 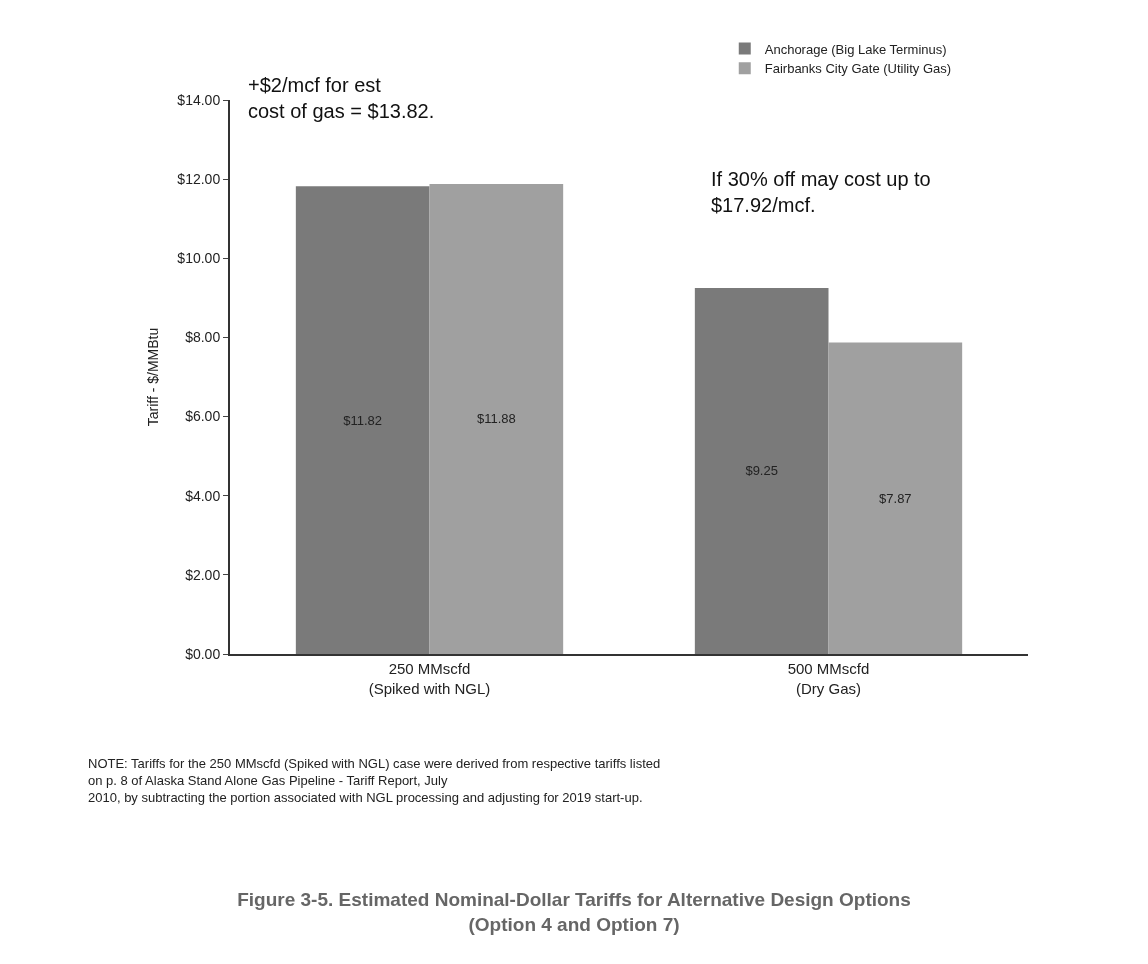 What do you see at coordinates (203, 495) in the screenshot?
I see `y-tick-label: $4.00` at bounding box center [203, 495].